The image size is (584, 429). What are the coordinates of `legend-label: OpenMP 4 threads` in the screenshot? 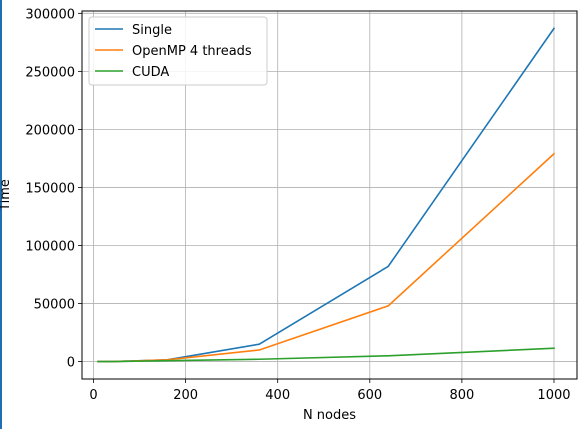 It's located at (192, 51).